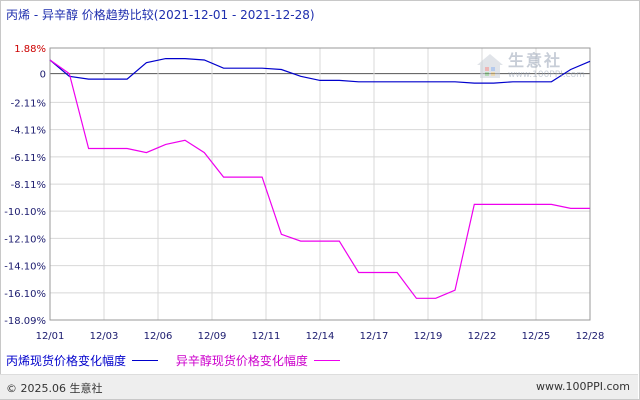  What do you see at coordinates (536, 336) in the screenshot?
I see `x-tick-label: 12/25` at bounding box center [536, 336].